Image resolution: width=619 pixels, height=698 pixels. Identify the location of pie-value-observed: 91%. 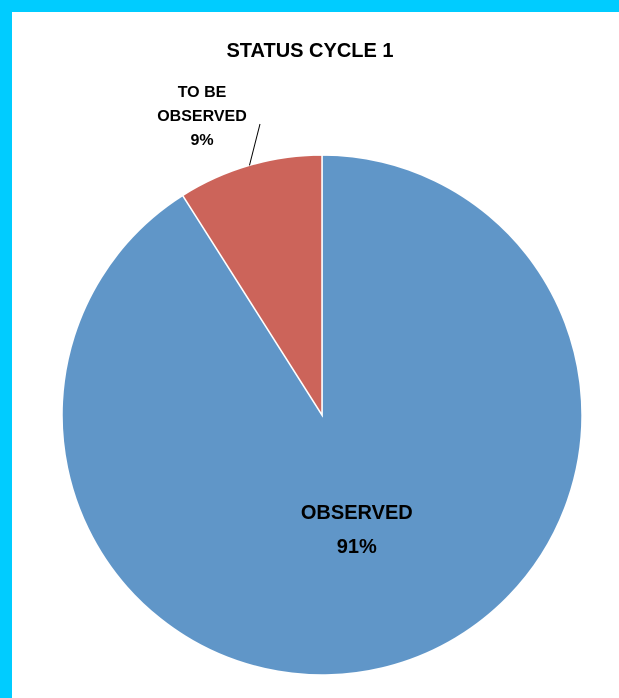
(357, 547).